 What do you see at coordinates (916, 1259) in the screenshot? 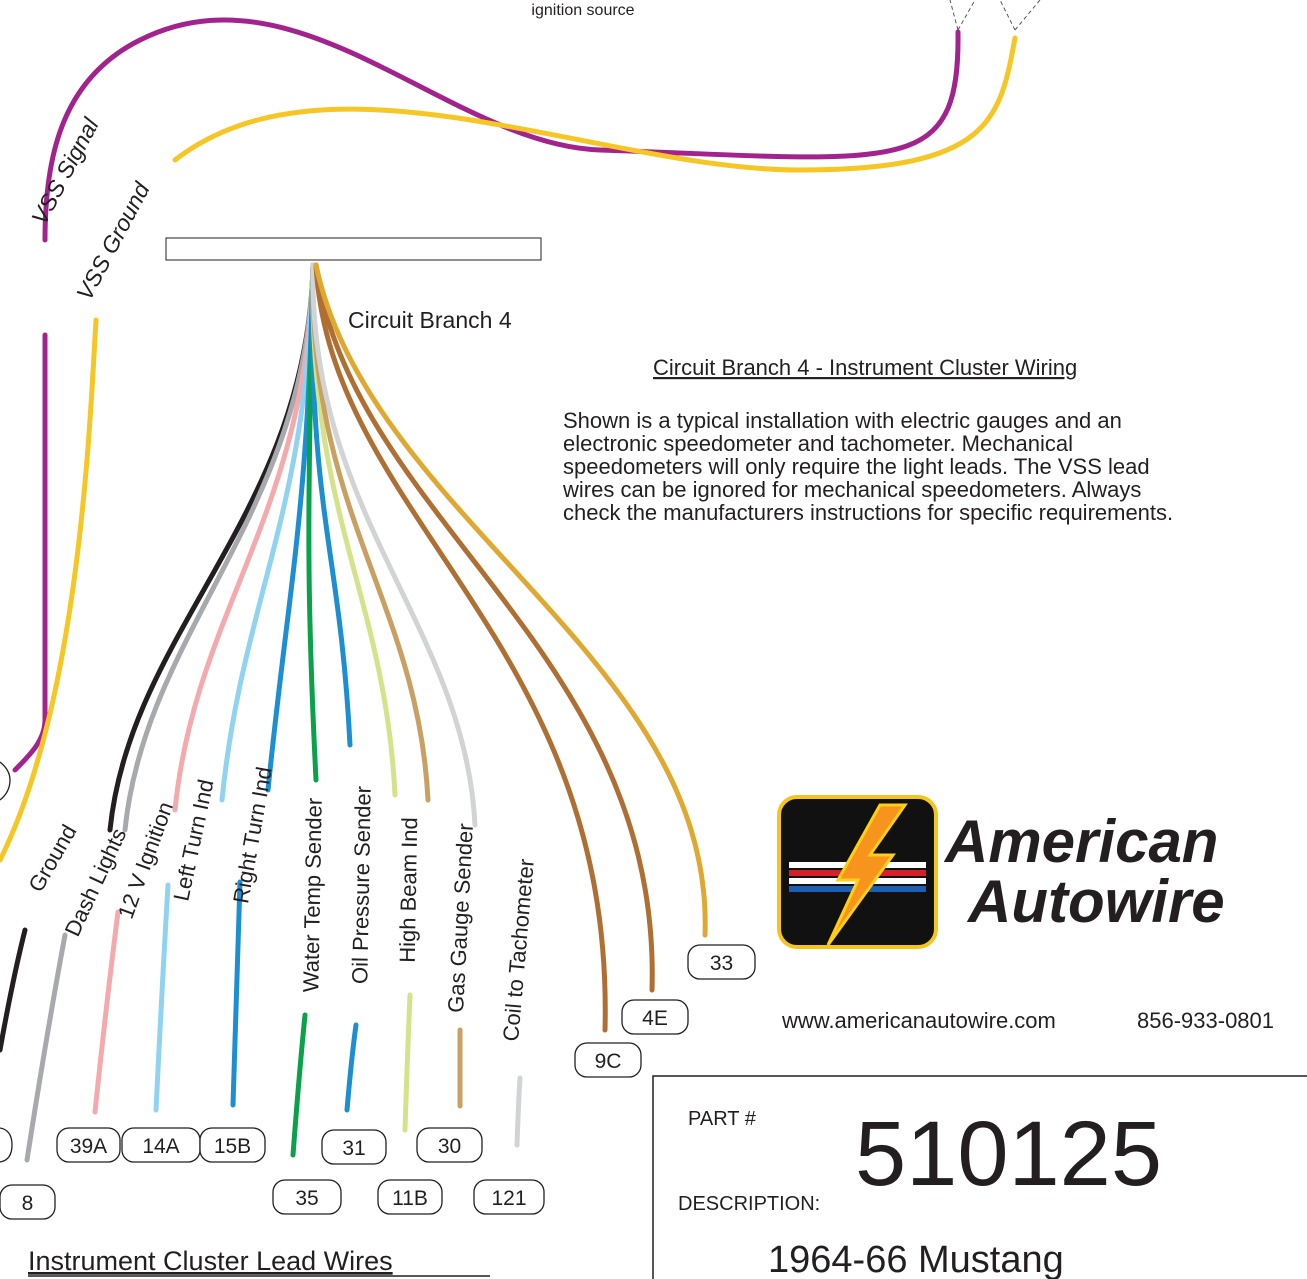
I see `description: 1964-66 Mustang` at bounding box center [916, 1259].